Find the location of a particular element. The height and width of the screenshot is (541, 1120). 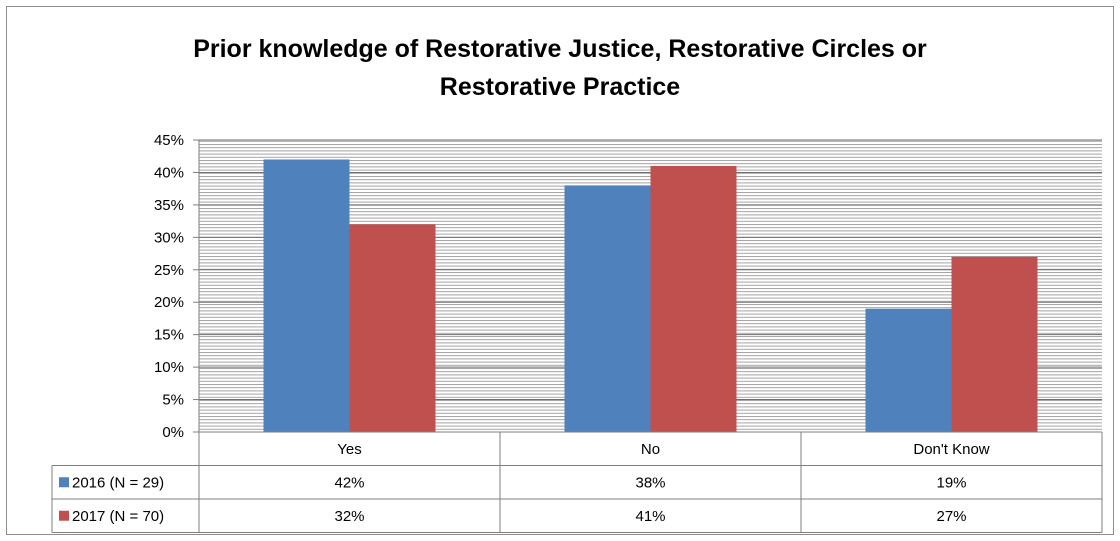

category-label: Don't Know is located at coordinates (951, 449).